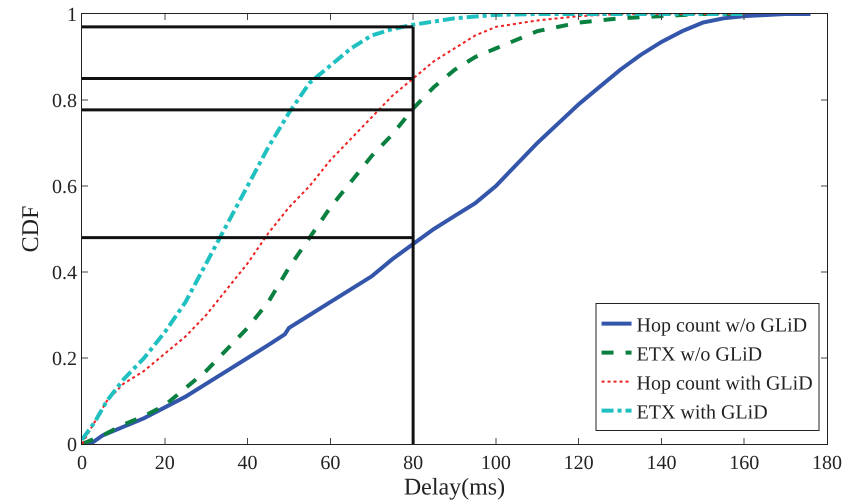  Describe the element at coordinates (579, 463) in the screenshot. I see `x-tick-label: 120` at that location.